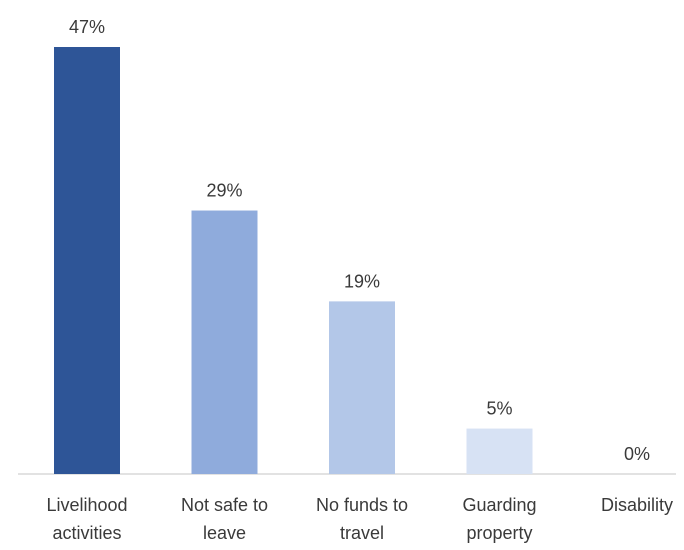 The height and width of the screenshot is (550, 684). I want to click on category-label-1: Not safe to leave, so click(224, 519).